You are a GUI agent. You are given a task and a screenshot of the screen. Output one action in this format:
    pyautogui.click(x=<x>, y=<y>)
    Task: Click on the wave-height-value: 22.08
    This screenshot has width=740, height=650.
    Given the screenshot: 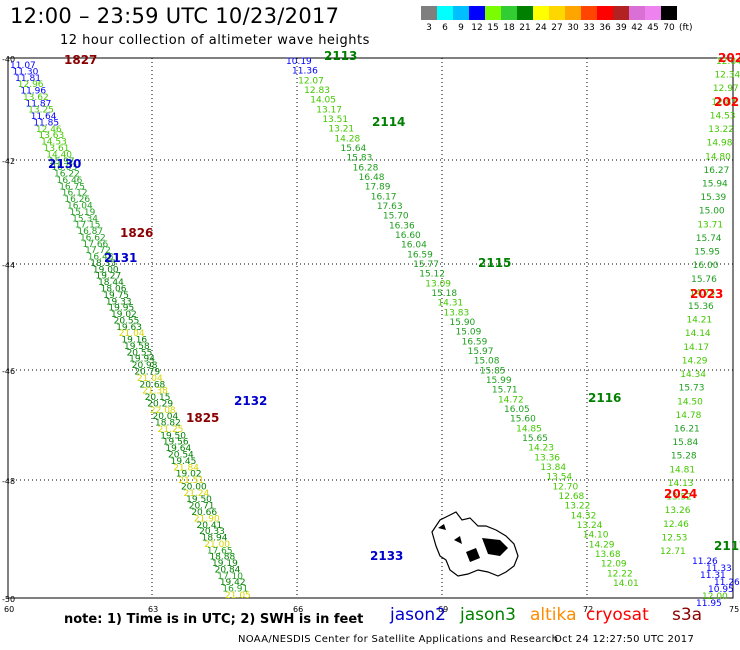 What is the action you would take?
    pyautogui.click(x=163, y=411)
    